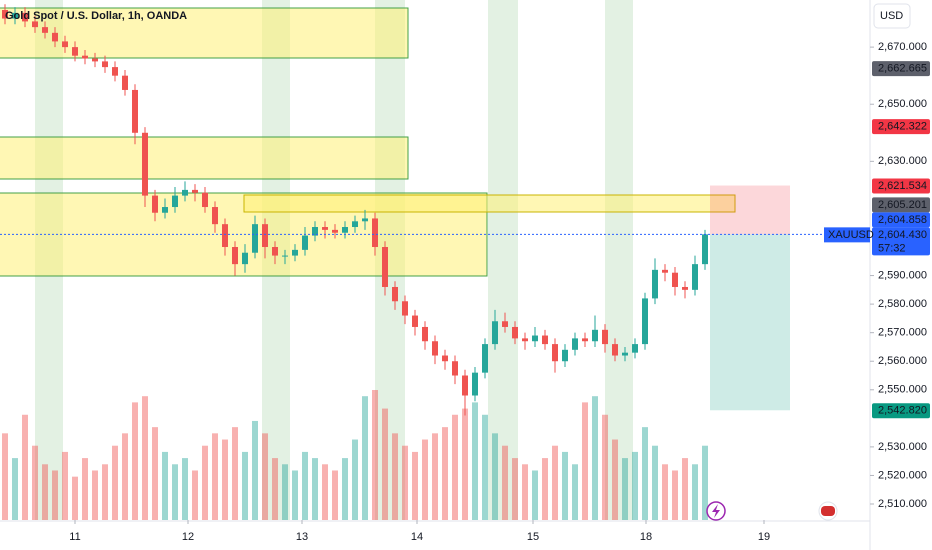  What do you see at coordinates (902, 275) in the screenshot?
I see `y-tick-label: 2,590.000` at bounding box center [902, 275].